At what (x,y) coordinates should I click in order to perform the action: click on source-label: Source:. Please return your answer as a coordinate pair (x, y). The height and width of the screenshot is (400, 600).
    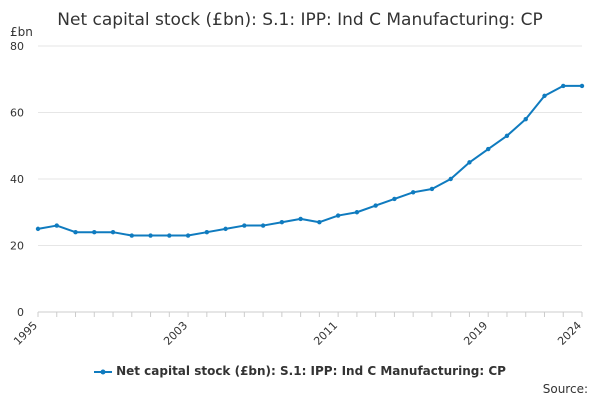
    Looking at the image, I should click on (565, 389).